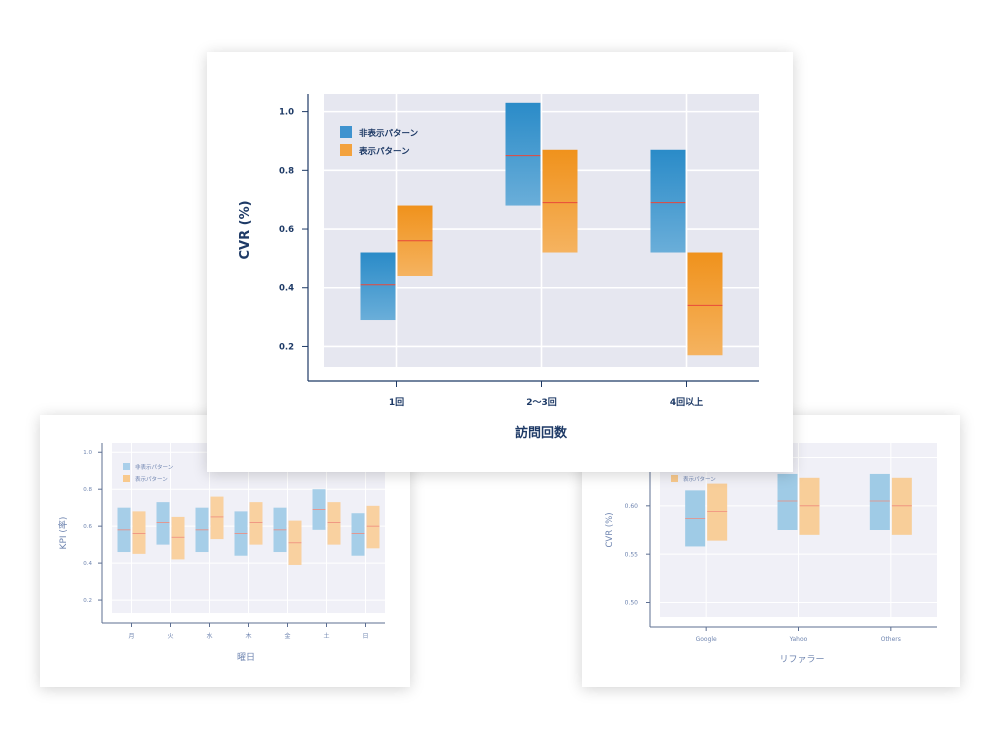 This screenshot has width=1000, height=740. Describe the element at coordinates (63, 533) in the screenshot. I see `y-axis-label: KPI (率)` at that location.